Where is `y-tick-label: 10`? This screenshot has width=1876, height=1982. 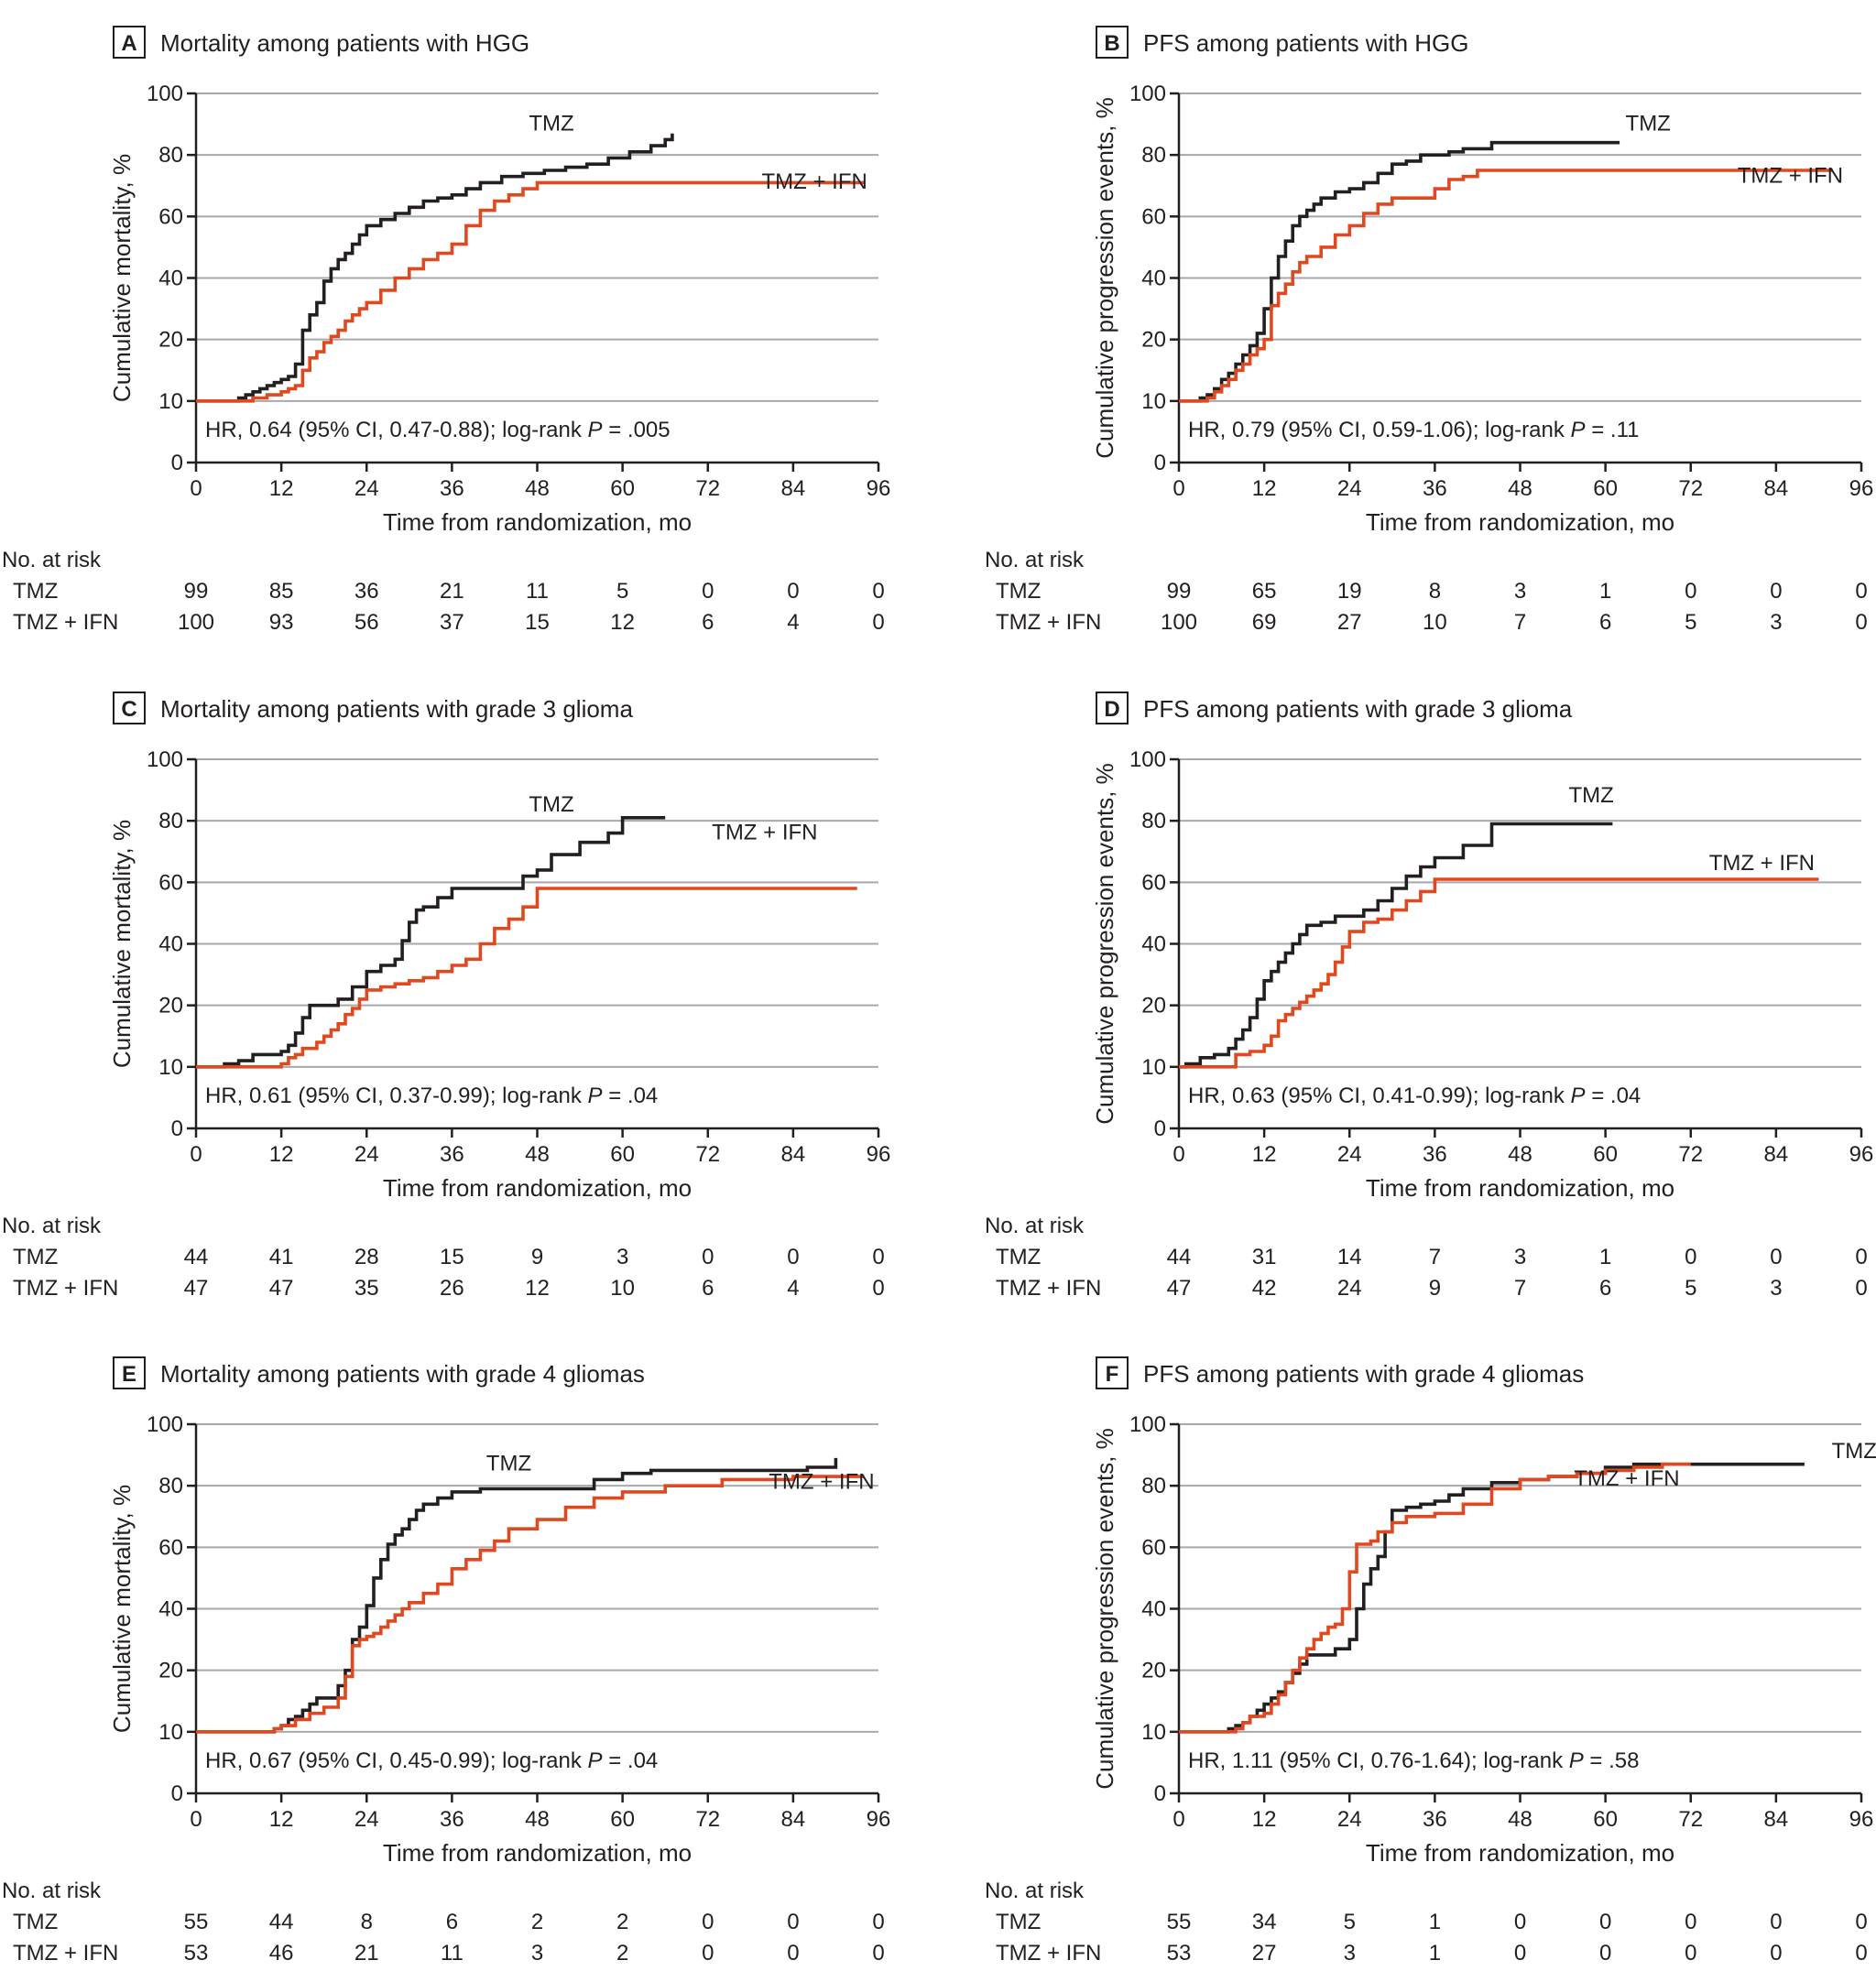 y-tick-label: 10 is located at coordinates (170, 1733).